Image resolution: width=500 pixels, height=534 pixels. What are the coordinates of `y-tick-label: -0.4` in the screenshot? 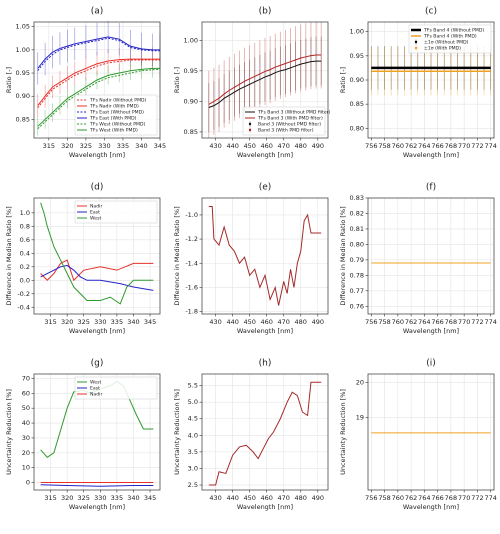 It's located at (23, 307).